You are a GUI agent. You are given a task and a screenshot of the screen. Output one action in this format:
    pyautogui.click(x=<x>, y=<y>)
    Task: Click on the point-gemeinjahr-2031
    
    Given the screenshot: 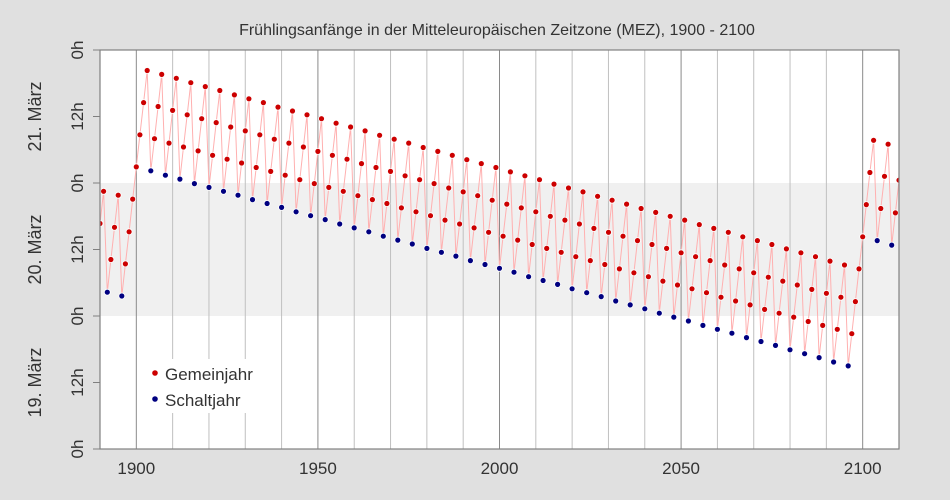 What is the action you would take?
    pyautogui.click(x=612, y=200)
    